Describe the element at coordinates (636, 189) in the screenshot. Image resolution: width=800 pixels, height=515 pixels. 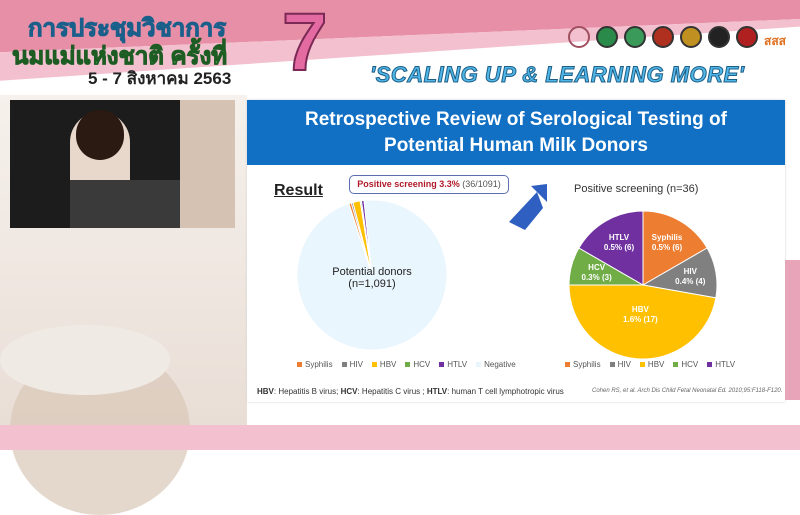
I see `right-pie-title: Positive screening (n=36)` at that location.